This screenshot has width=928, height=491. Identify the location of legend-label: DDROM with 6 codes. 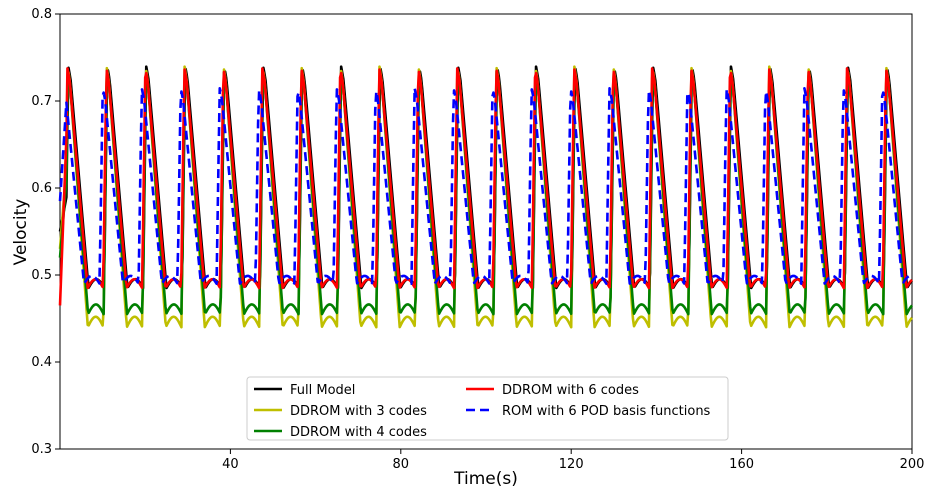
(570, 390).